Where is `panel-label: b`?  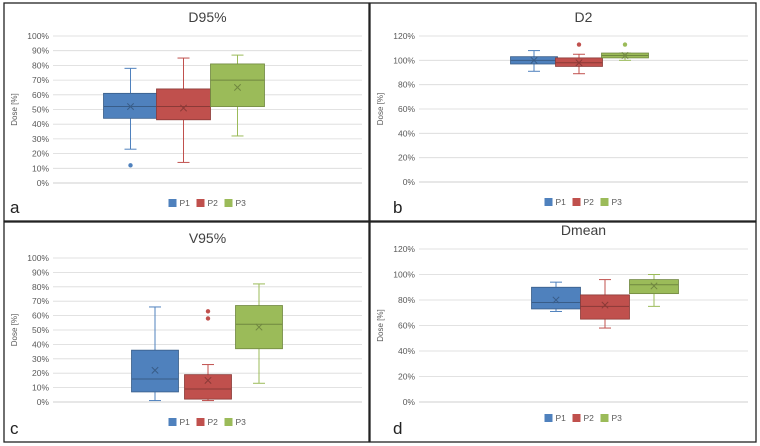 panel-label: b is located at coordinates (397, 207).